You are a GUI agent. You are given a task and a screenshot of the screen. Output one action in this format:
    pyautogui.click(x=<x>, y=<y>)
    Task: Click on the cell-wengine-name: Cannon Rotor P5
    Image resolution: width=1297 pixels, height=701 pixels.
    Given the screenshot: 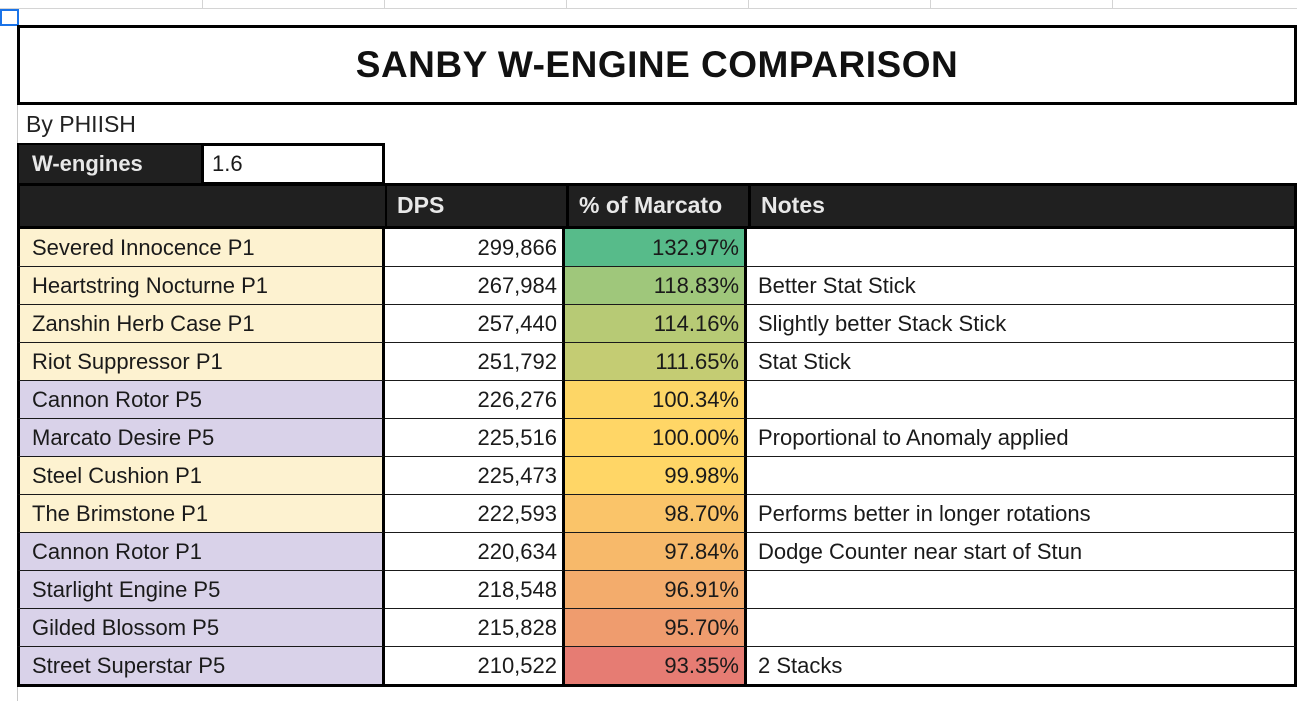 What is the action you would take?
    pyautogui.click(x=201, y=400)
    